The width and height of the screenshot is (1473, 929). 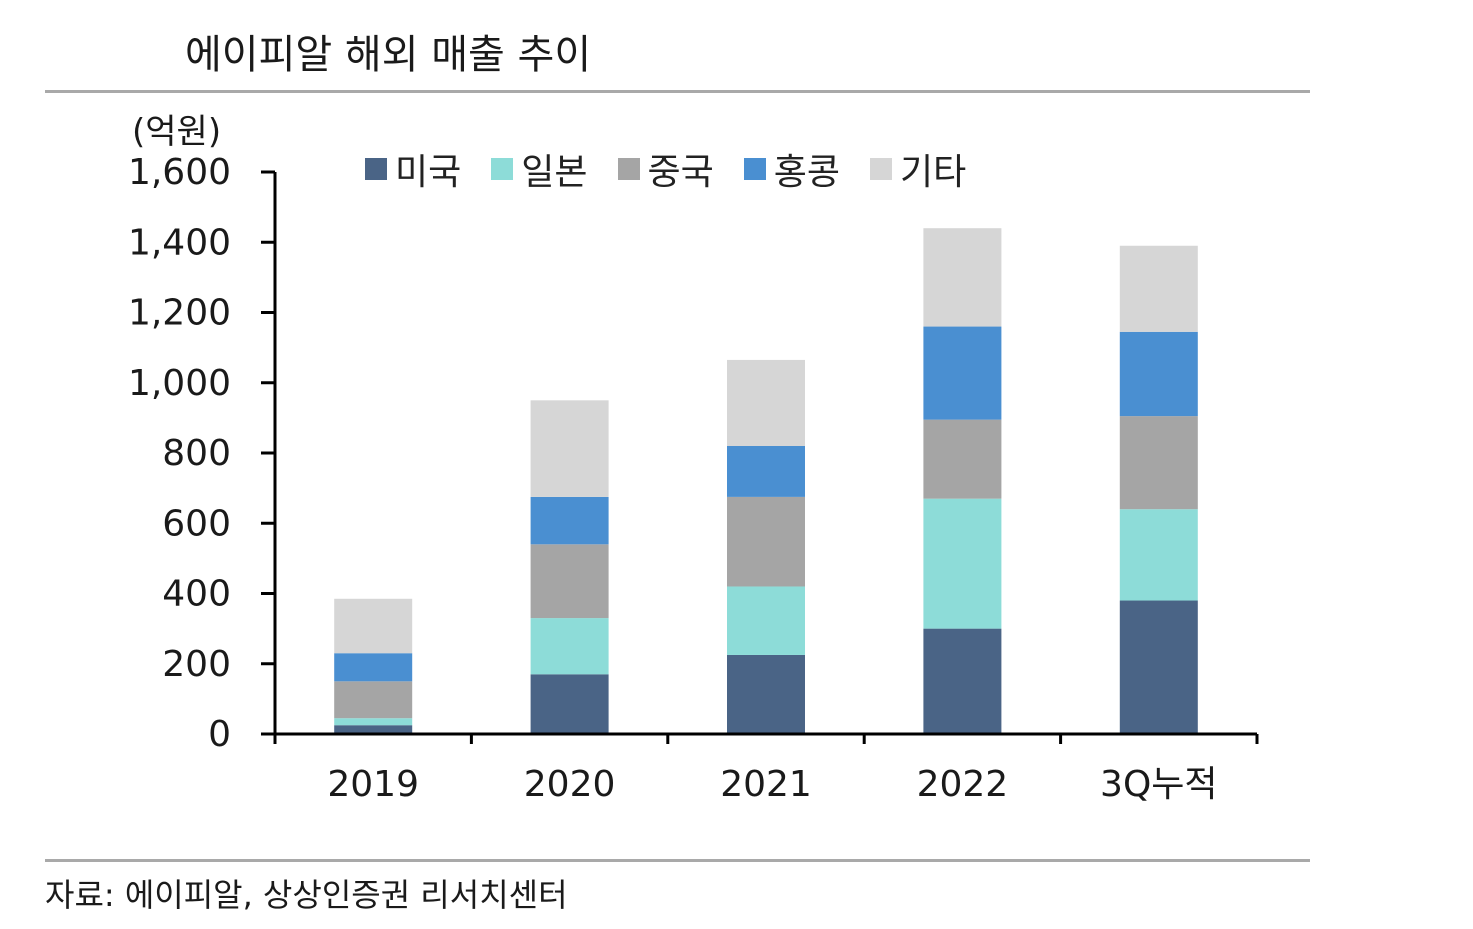 What do you see at coordinates (570, 784) in the screenshot?
I see `x-tick-label: 2020` at bounding box center [570, 784].